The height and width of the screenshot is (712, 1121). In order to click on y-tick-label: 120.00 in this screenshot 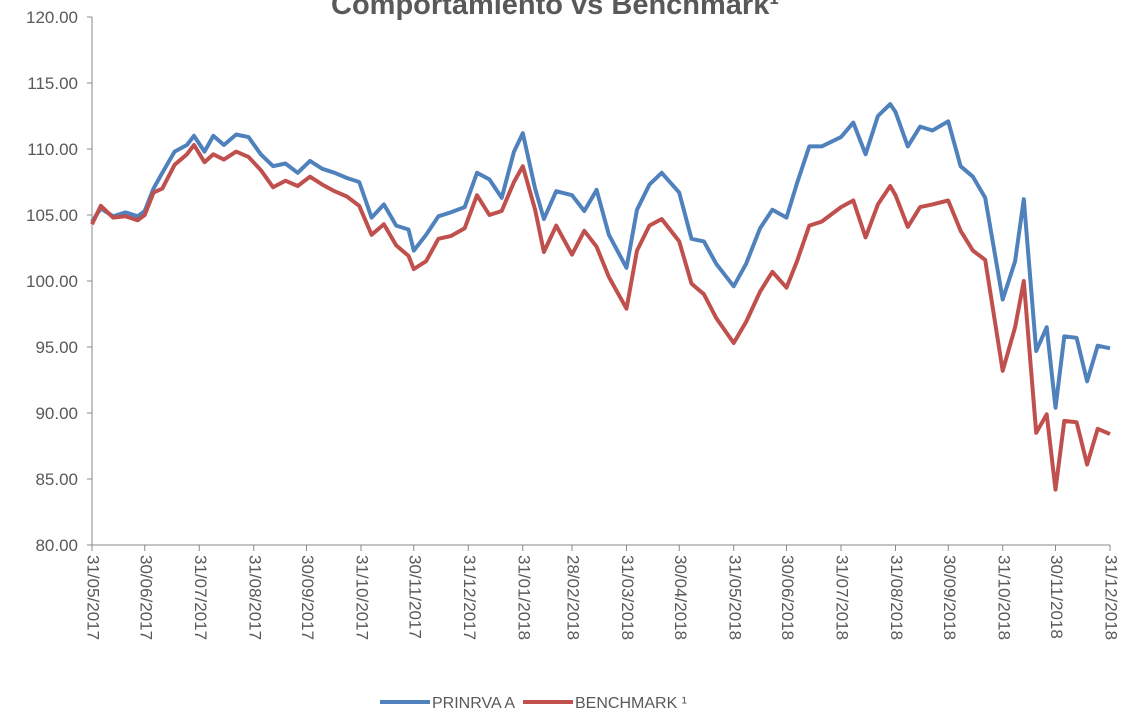, I will do `click(52, 17)`.